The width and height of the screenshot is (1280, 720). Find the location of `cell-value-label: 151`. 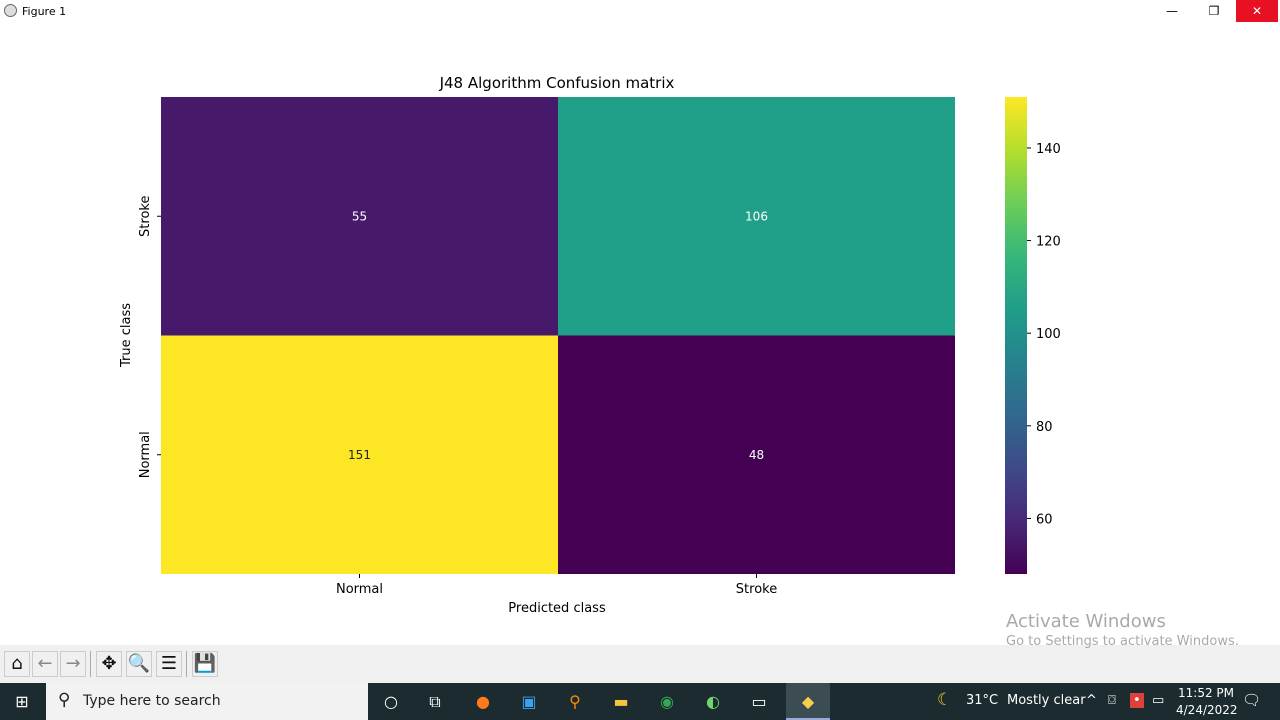

cell-value-label: 151 is located at coordinates (359, 455).